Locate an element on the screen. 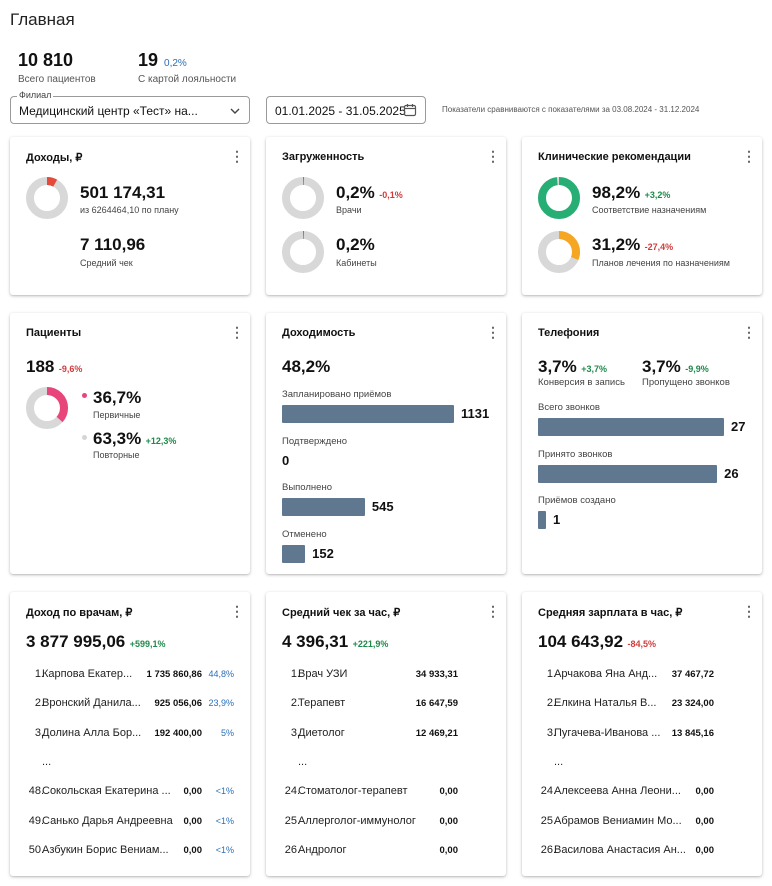 The image size is (772, 886). avg-check-hour-value: 4 396,31 is located at coordinates (315, 641).